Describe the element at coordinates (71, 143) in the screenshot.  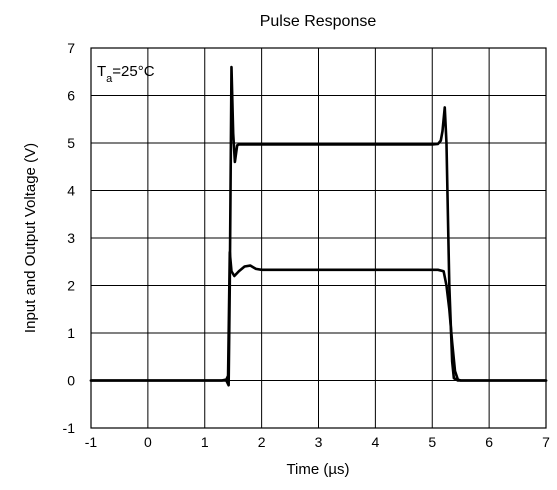
I see `y-tick-label: 5` at that location.